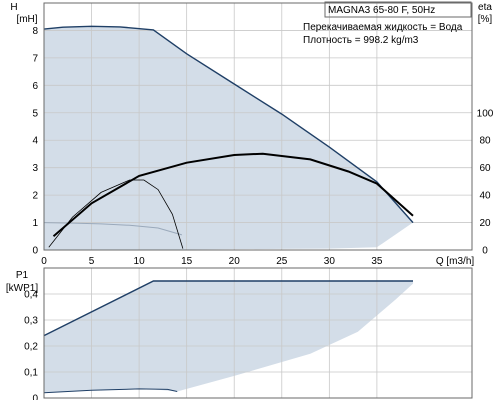 The height and width of the screenshot is (400, 500). I want to click on y2-tick-label: 0, so click(485, 251).